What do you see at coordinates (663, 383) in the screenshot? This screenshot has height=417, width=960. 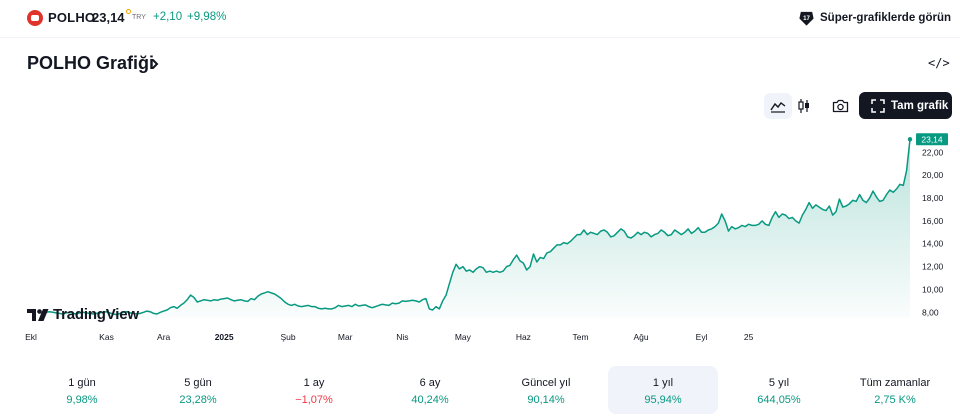 I see `period-label: 1 yıl` at bounding box center [663, 383].